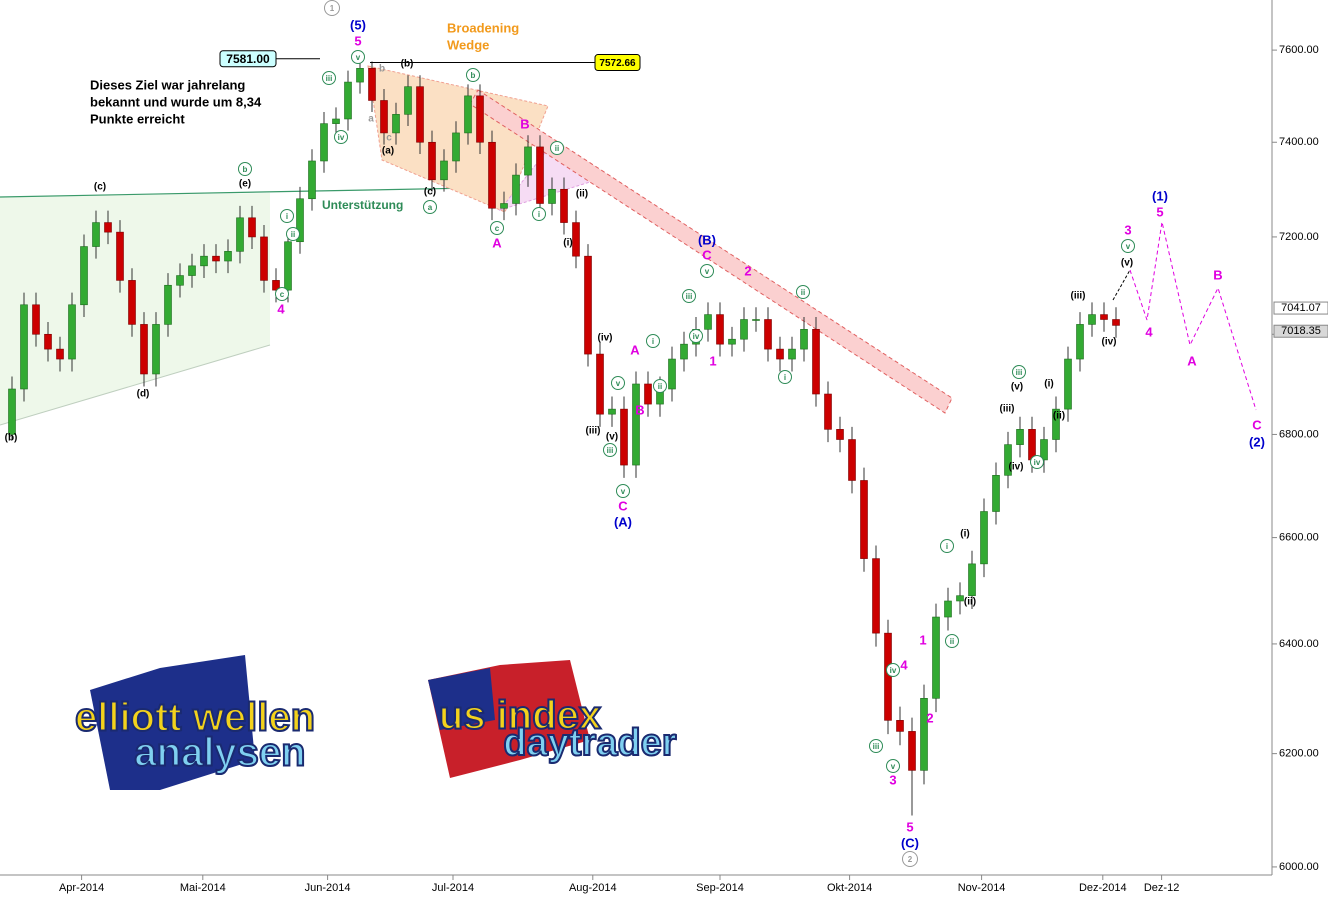  What do you see at coordinates (567, 243) in the screenshot?
I see `wave-label: (i)` at bounding box center [567, 243].